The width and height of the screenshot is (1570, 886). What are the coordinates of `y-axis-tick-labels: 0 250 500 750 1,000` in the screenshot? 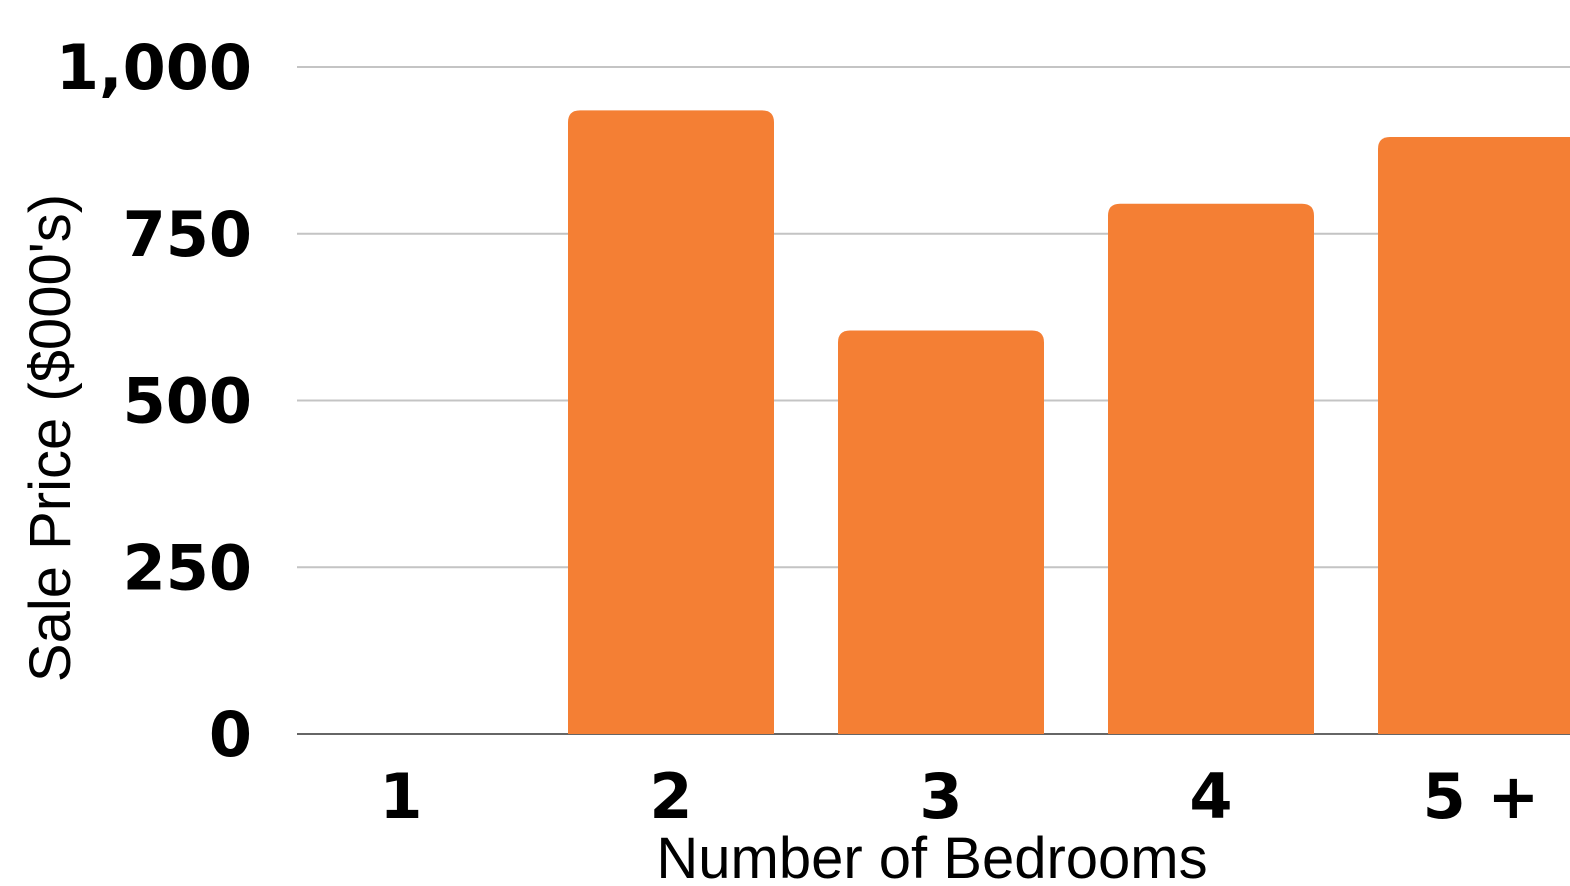 It's located at (154, 401).